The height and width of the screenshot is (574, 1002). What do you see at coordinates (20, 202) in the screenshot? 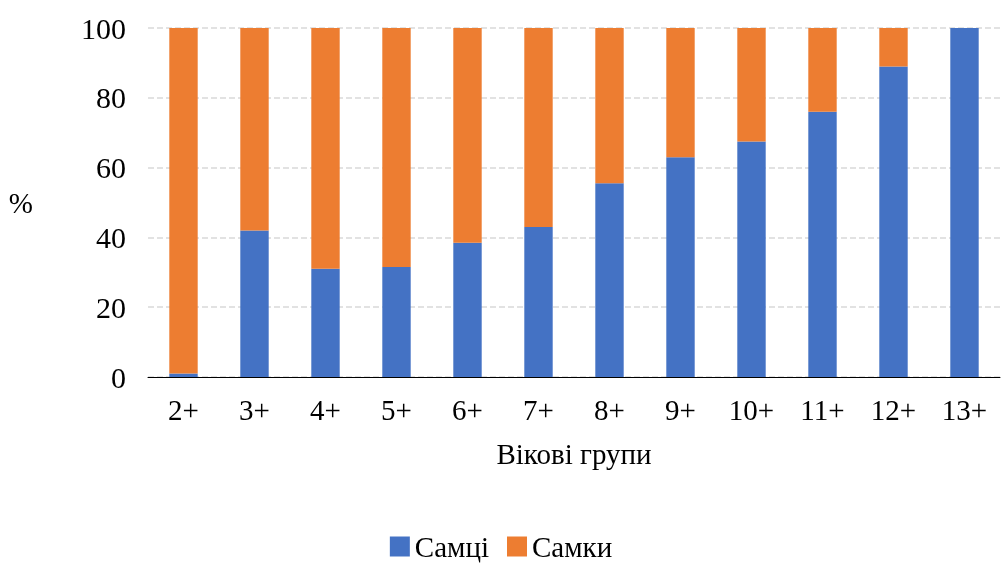
I see `y-axis-title: %` at bounding box center [20, 202].